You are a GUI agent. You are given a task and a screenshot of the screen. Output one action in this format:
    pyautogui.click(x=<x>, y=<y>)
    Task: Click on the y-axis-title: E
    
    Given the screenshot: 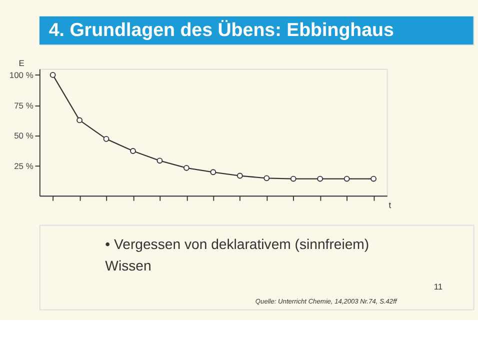 What is the action you would take?
    pyautogui.click(x=21, y=63)
    